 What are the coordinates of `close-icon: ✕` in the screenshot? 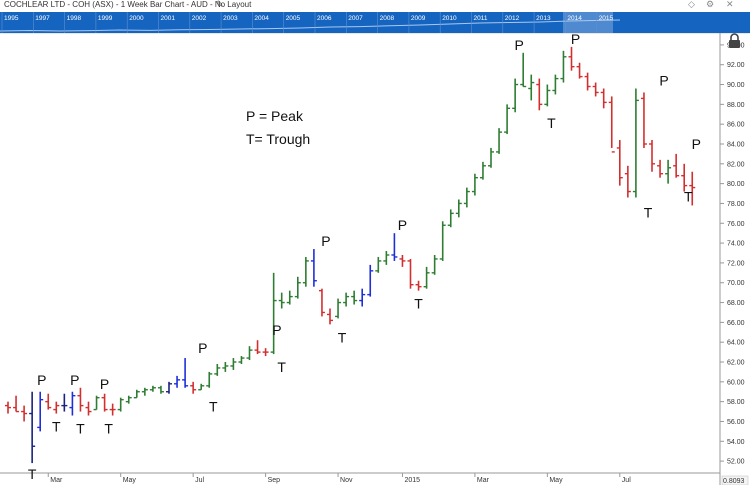 It's located at (730, 4).